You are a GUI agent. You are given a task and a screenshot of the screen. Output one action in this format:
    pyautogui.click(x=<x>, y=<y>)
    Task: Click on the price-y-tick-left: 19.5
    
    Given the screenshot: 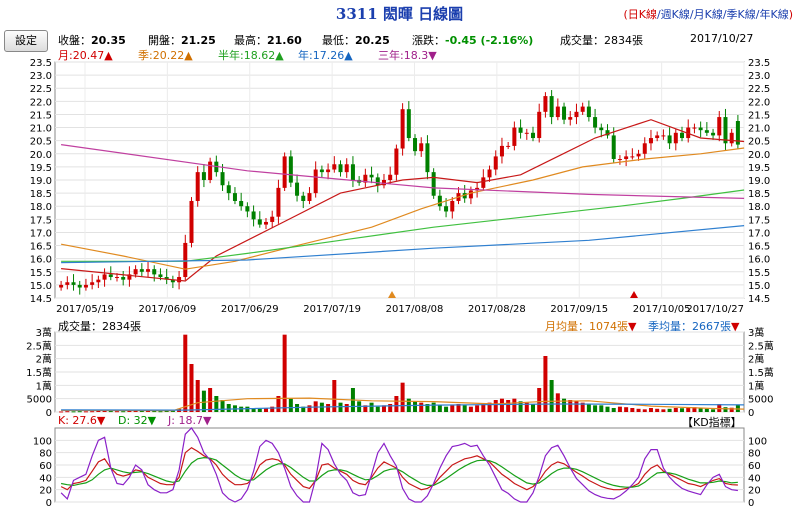 What is the action you would take?
    pyautogui.click(x=41, y=168)
    